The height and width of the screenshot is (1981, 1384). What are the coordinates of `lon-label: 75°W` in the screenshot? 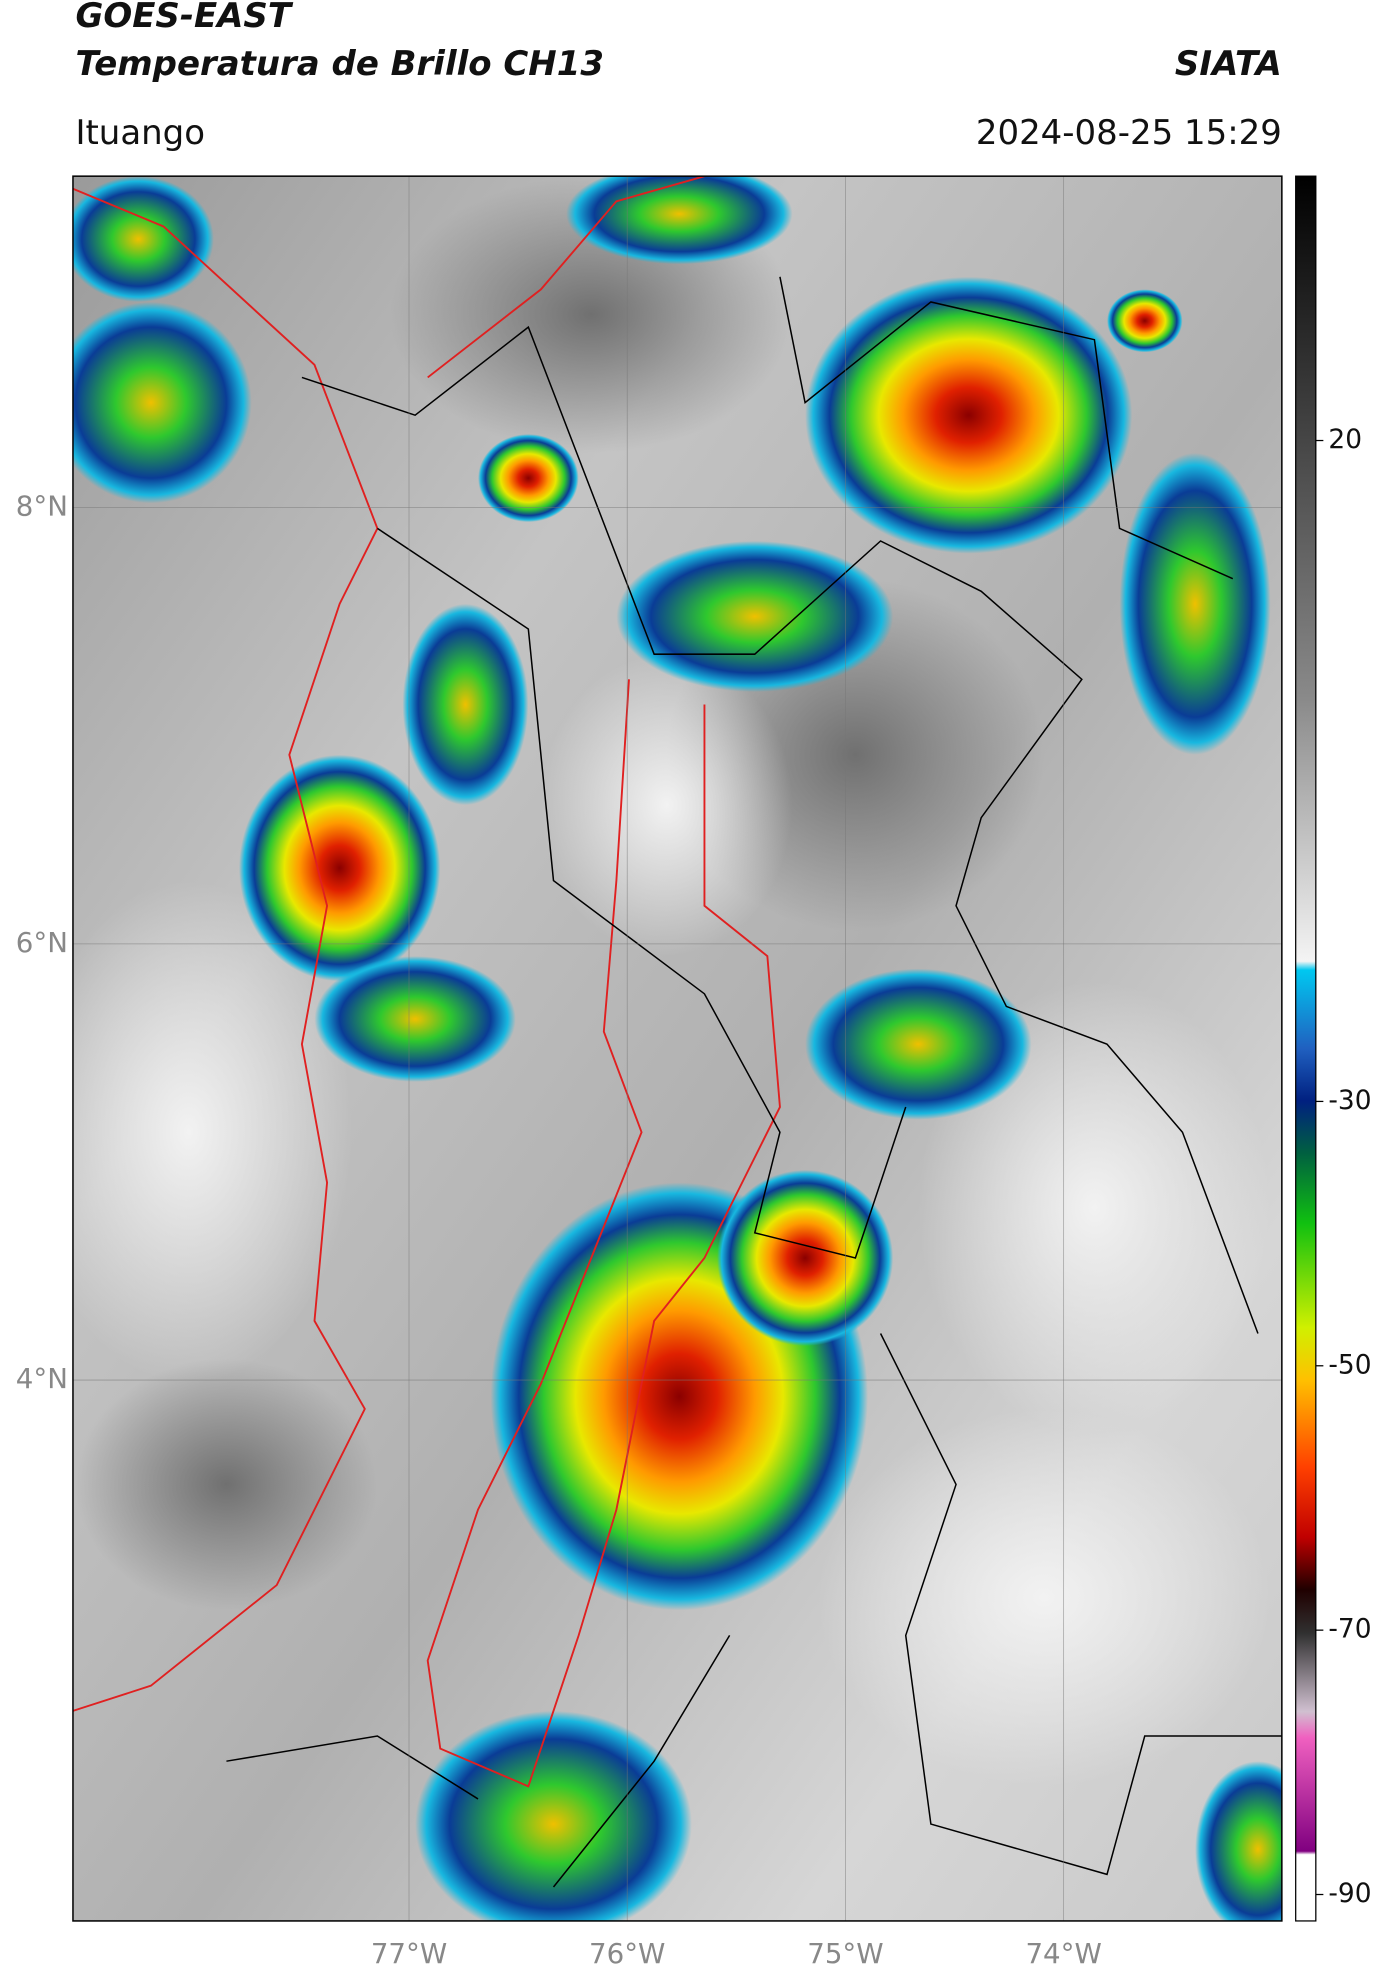 It's located at (845, 1953).